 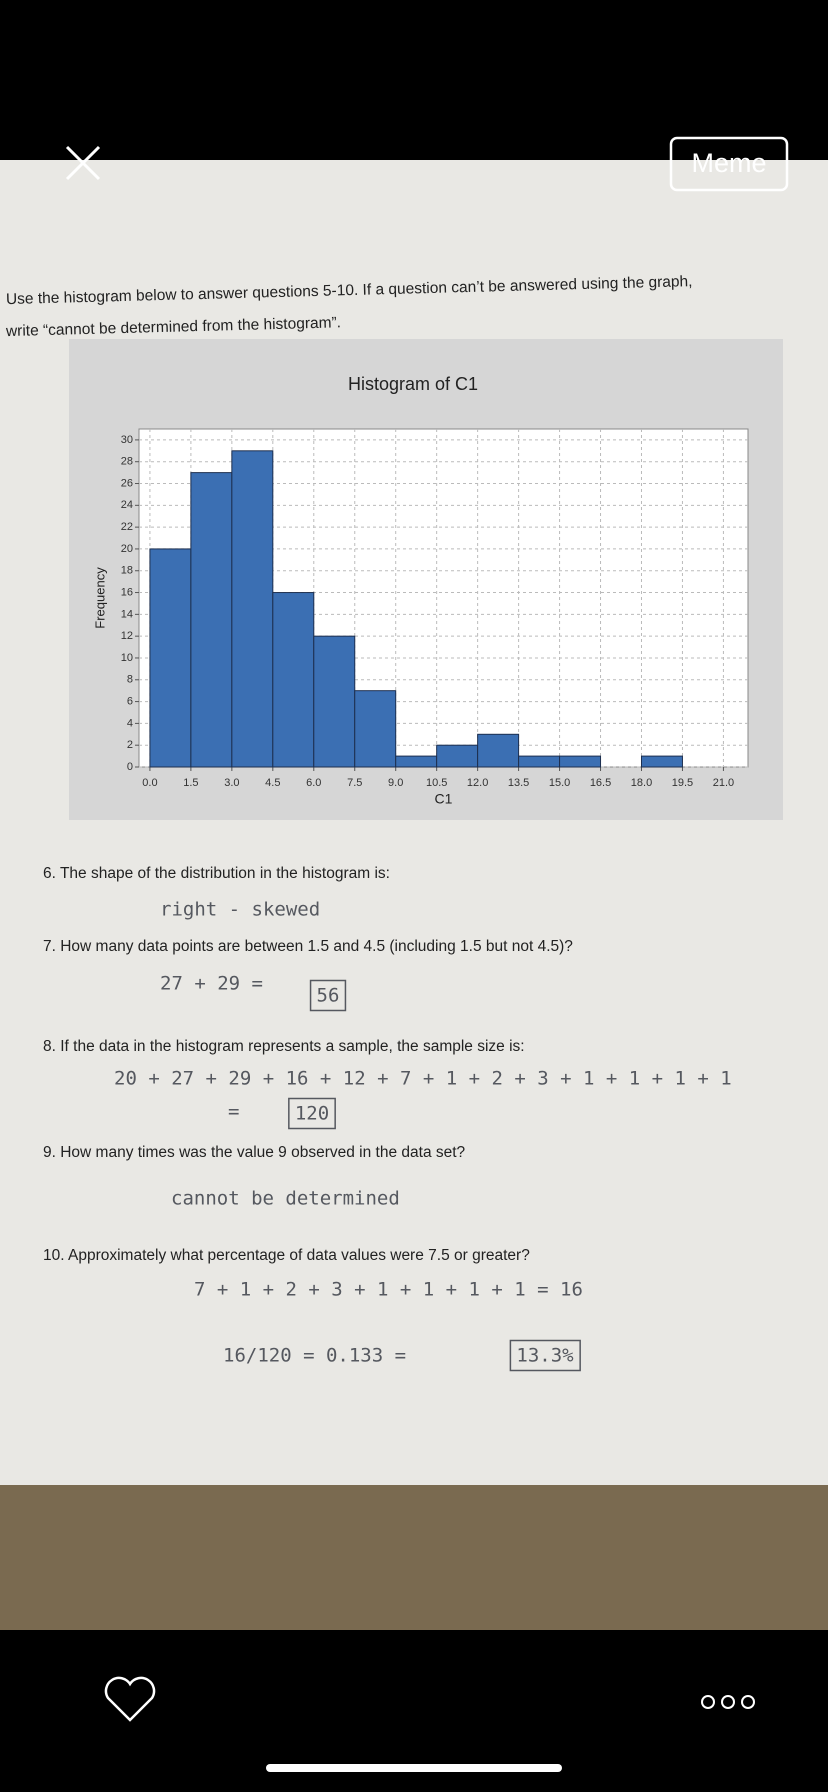 What do you see at coordinates (231, 783) in the screenshot?
I see `x-tick-label: 3.0` at bounding box center [231, 783].